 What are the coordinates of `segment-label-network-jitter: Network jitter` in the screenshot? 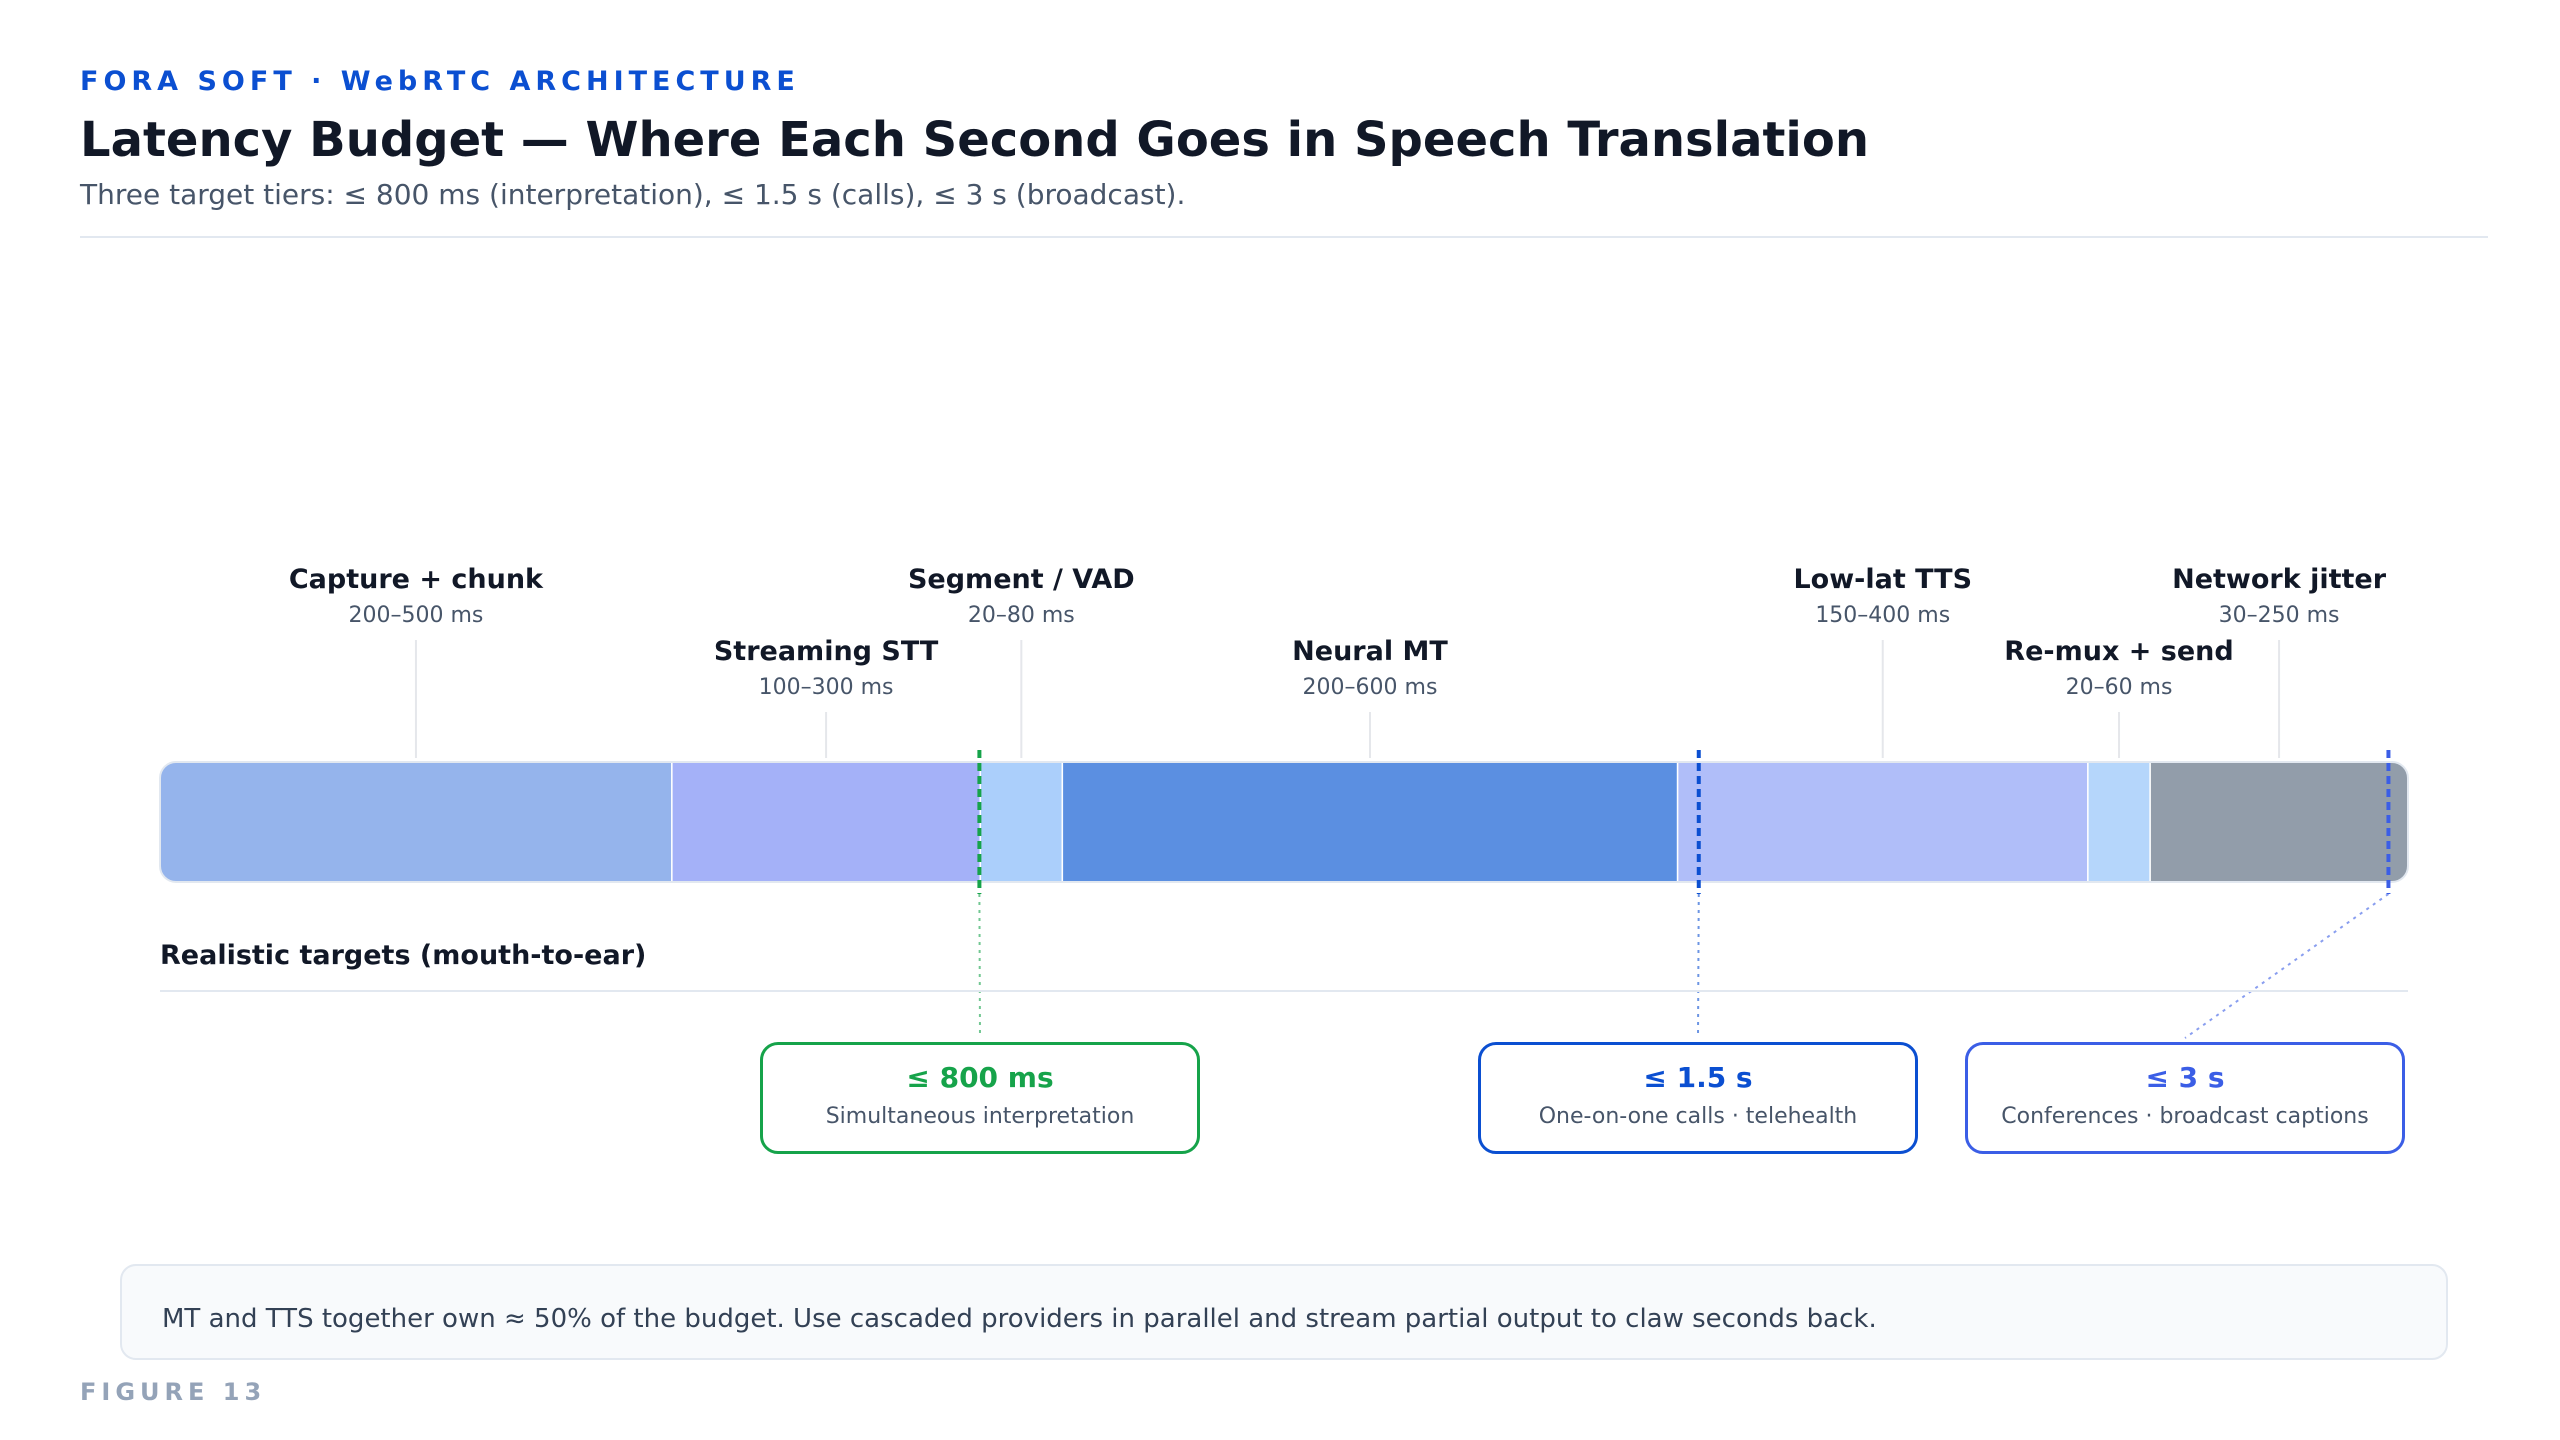 It's located at (2279, 579).